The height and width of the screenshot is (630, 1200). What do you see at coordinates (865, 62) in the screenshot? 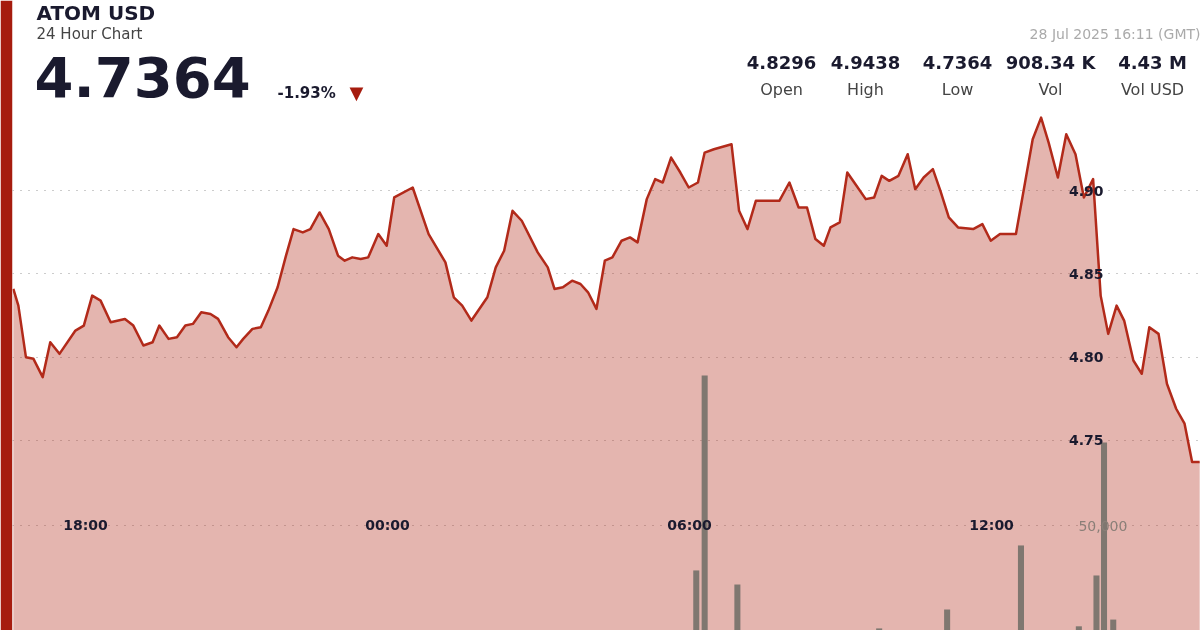
I see `annotation: 4.9438` at bounding box center [865, 62].